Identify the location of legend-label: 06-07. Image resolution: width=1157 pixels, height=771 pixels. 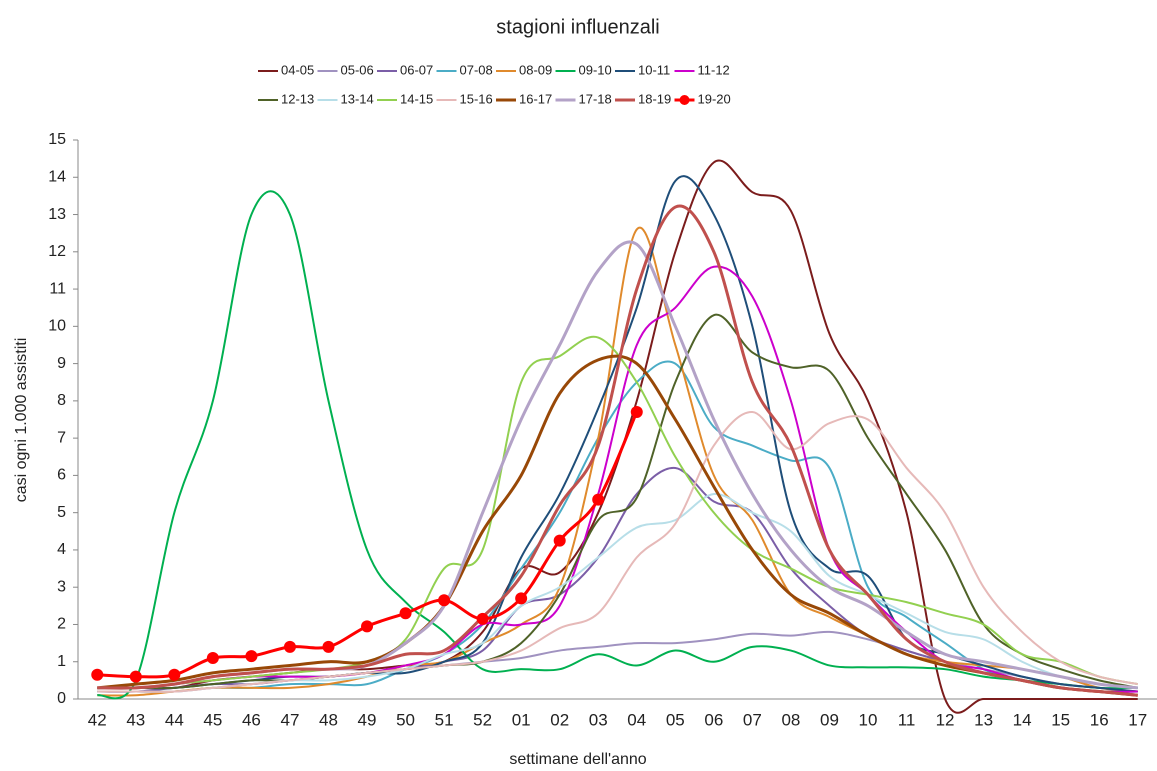
(416, 69).